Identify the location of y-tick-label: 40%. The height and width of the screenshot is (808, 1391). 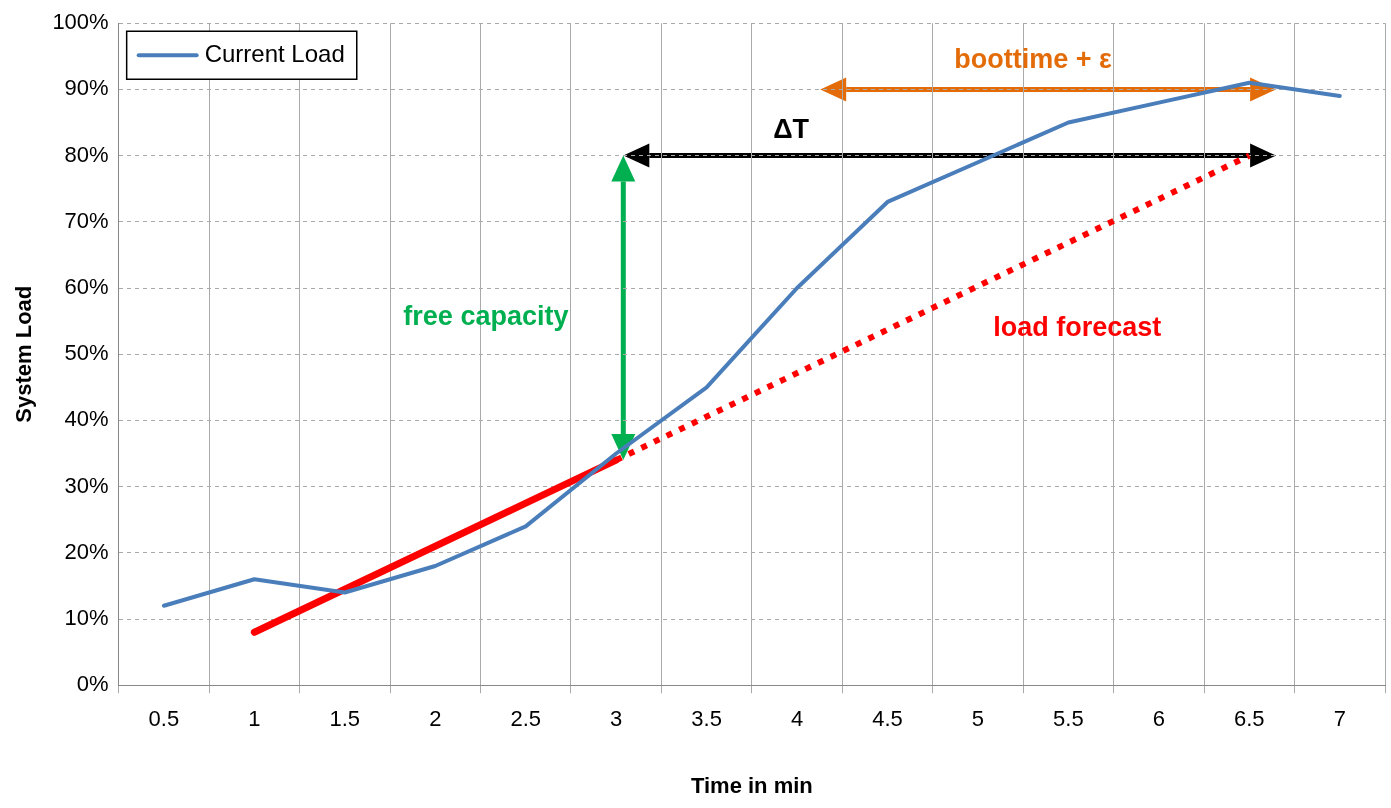
(86, 419).